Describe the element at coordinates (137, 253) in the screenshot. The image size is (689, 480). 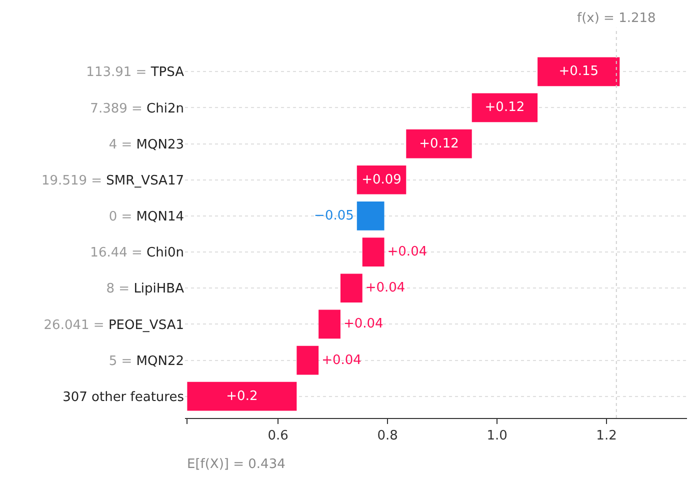
I see `y-tick-label: 16.44 = Chi0n` at that location.